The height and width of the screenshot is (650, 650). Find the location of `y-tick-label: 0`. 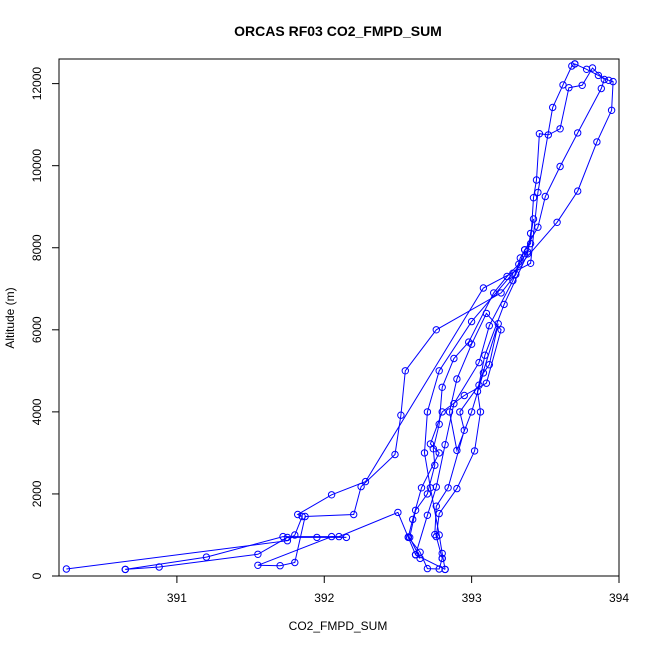

y-tick-label: 0 is located at coordinates (37, 575).